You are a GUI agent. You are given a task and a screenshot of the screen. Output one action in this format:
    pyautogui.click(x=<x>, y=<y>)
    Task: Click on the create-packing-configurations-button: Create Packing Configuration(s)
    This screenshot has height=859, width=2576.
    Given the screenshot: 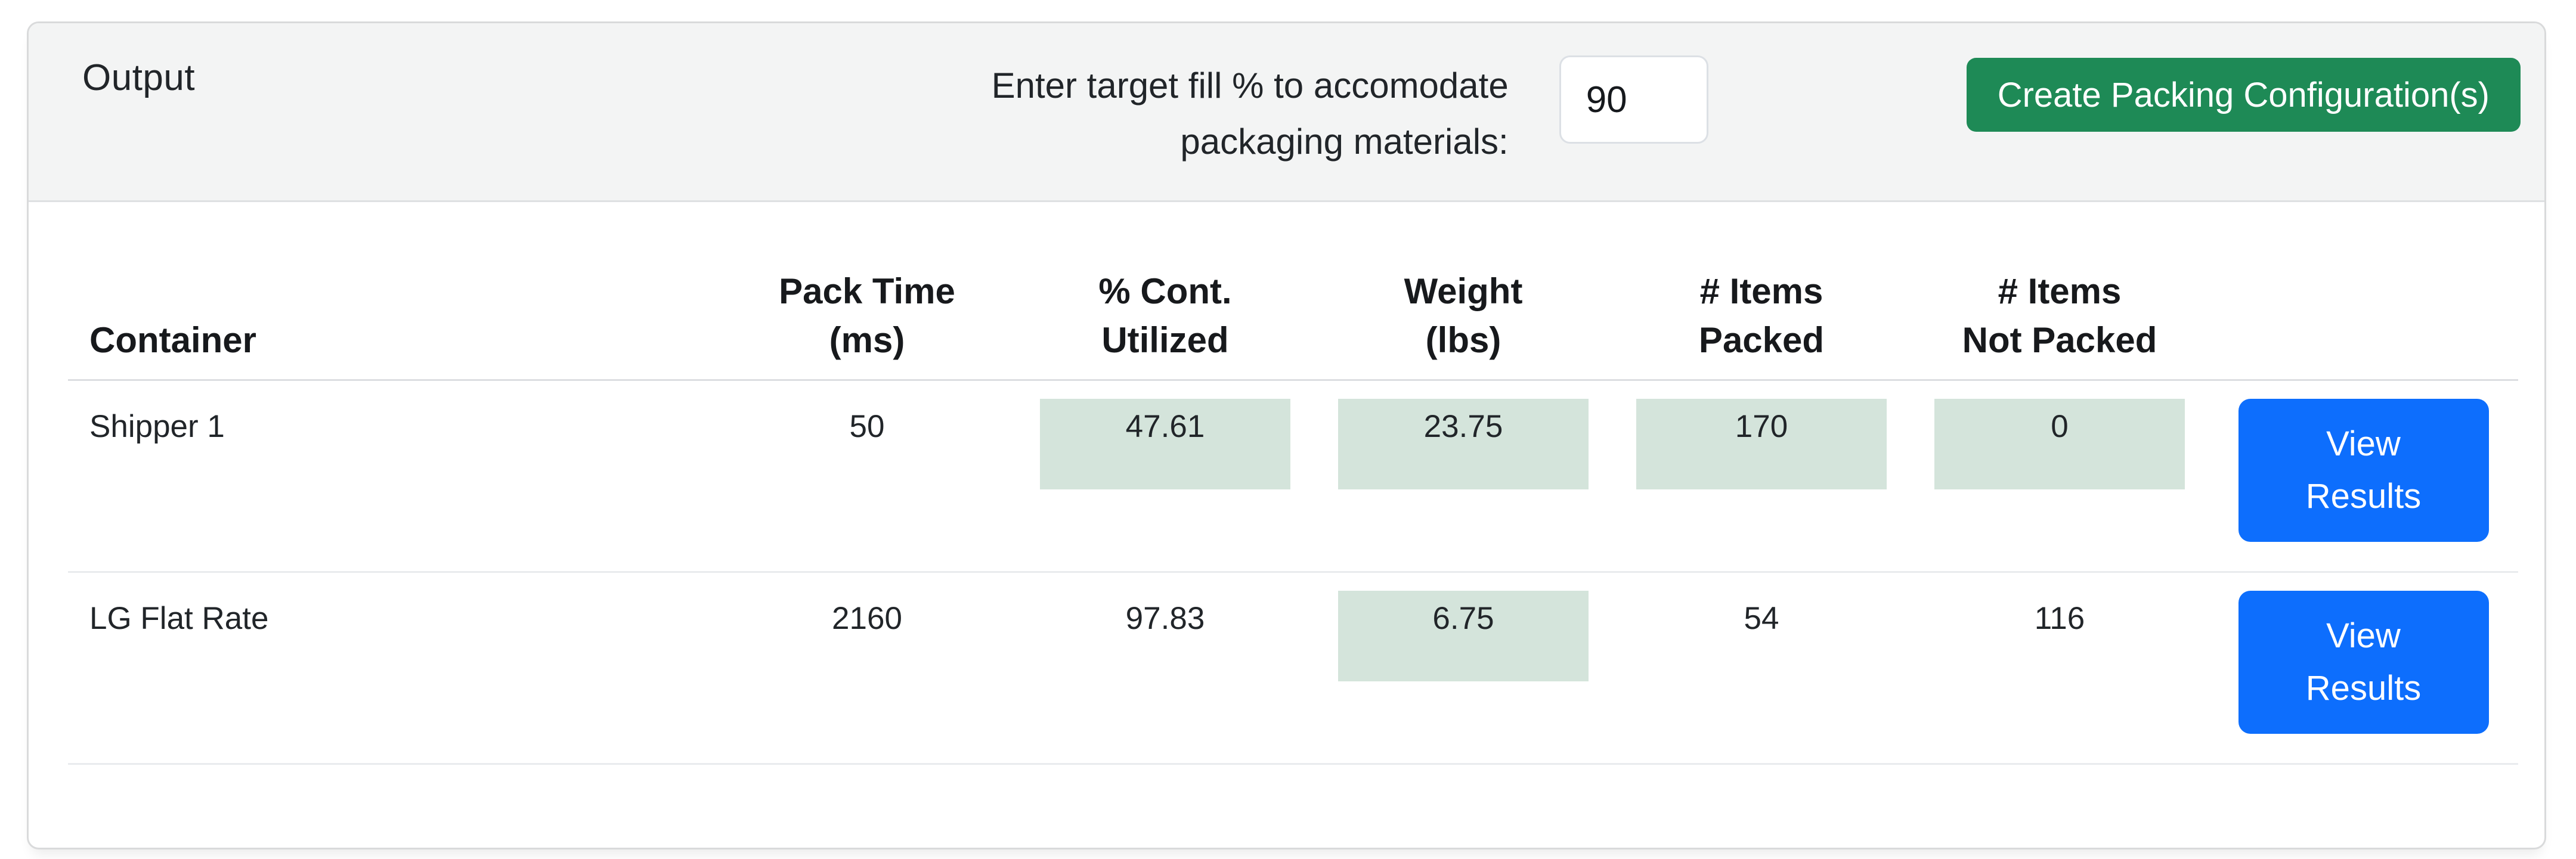 What is the action you would take?
    pyautogui.click(x=2243, y=95)
    